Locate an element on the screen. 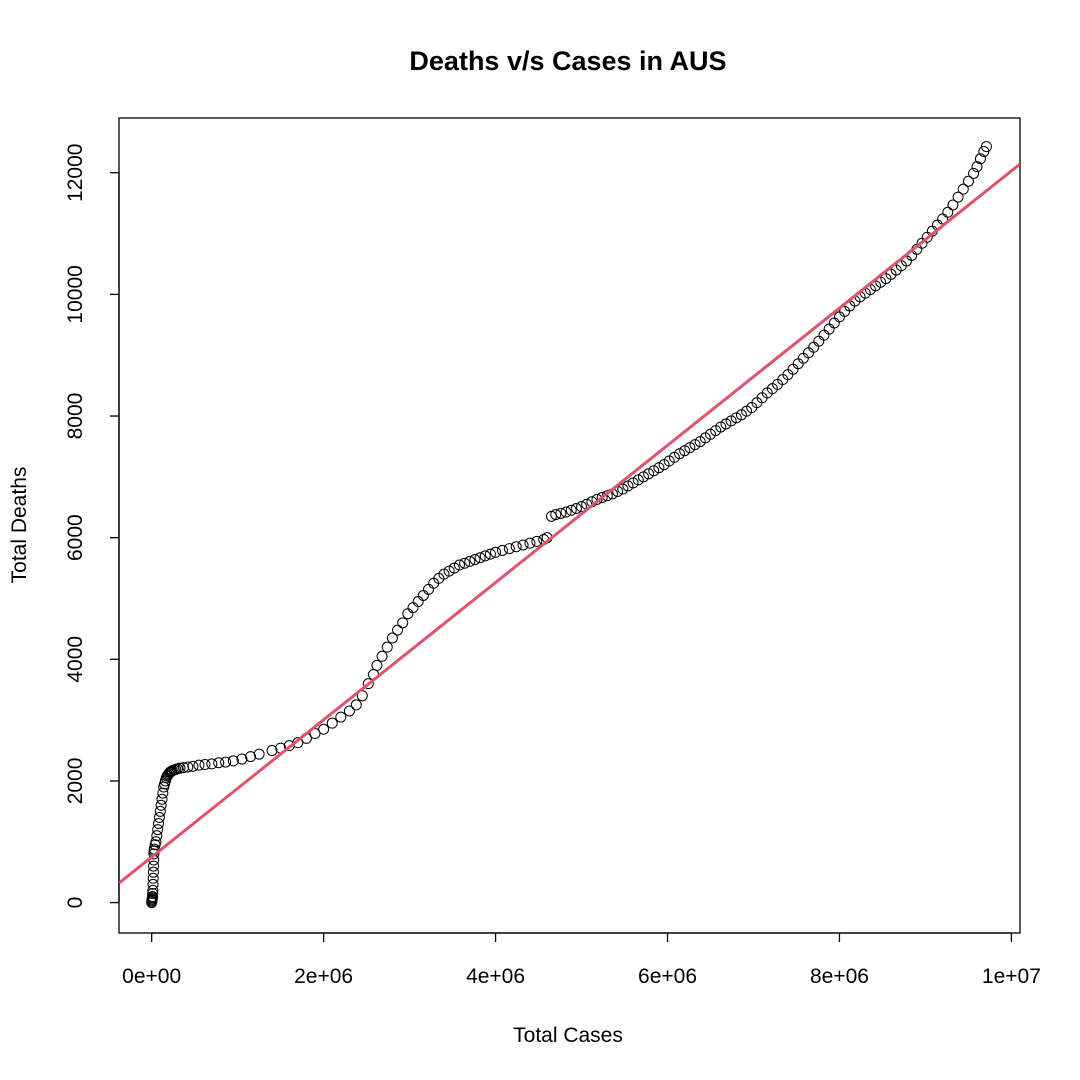 The width and height of the screenshot is (1080, 1080). y-tick-label: 4000 is located at coordinates (75, 659).